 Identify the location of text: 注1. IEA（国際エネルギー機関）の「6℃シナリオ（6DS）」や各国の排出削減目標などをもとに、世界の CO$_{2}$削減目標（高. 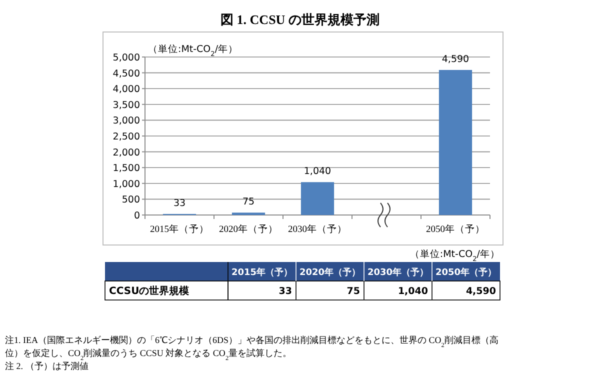
(251, 341).